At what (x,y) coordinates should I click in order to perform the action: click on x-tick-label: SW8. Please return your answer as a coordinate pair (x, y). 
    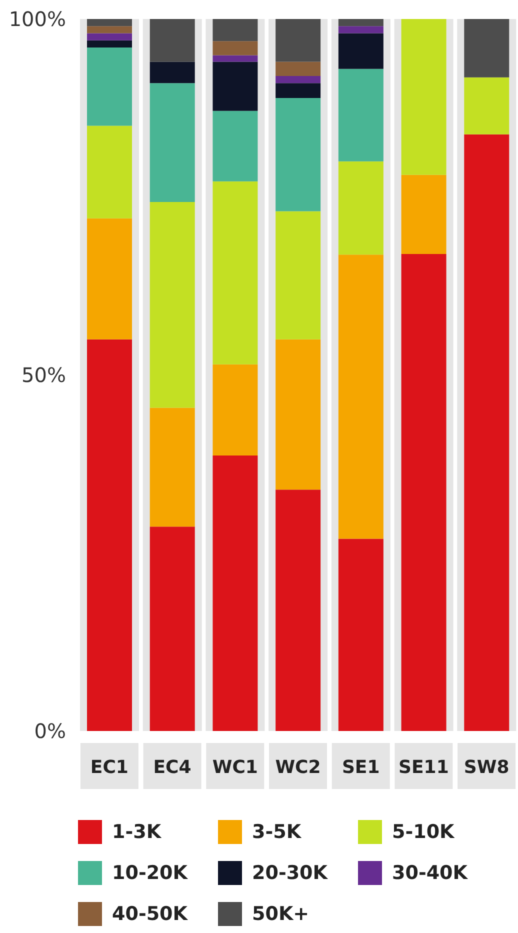
    Looking at the image, I should click on (487, 767).